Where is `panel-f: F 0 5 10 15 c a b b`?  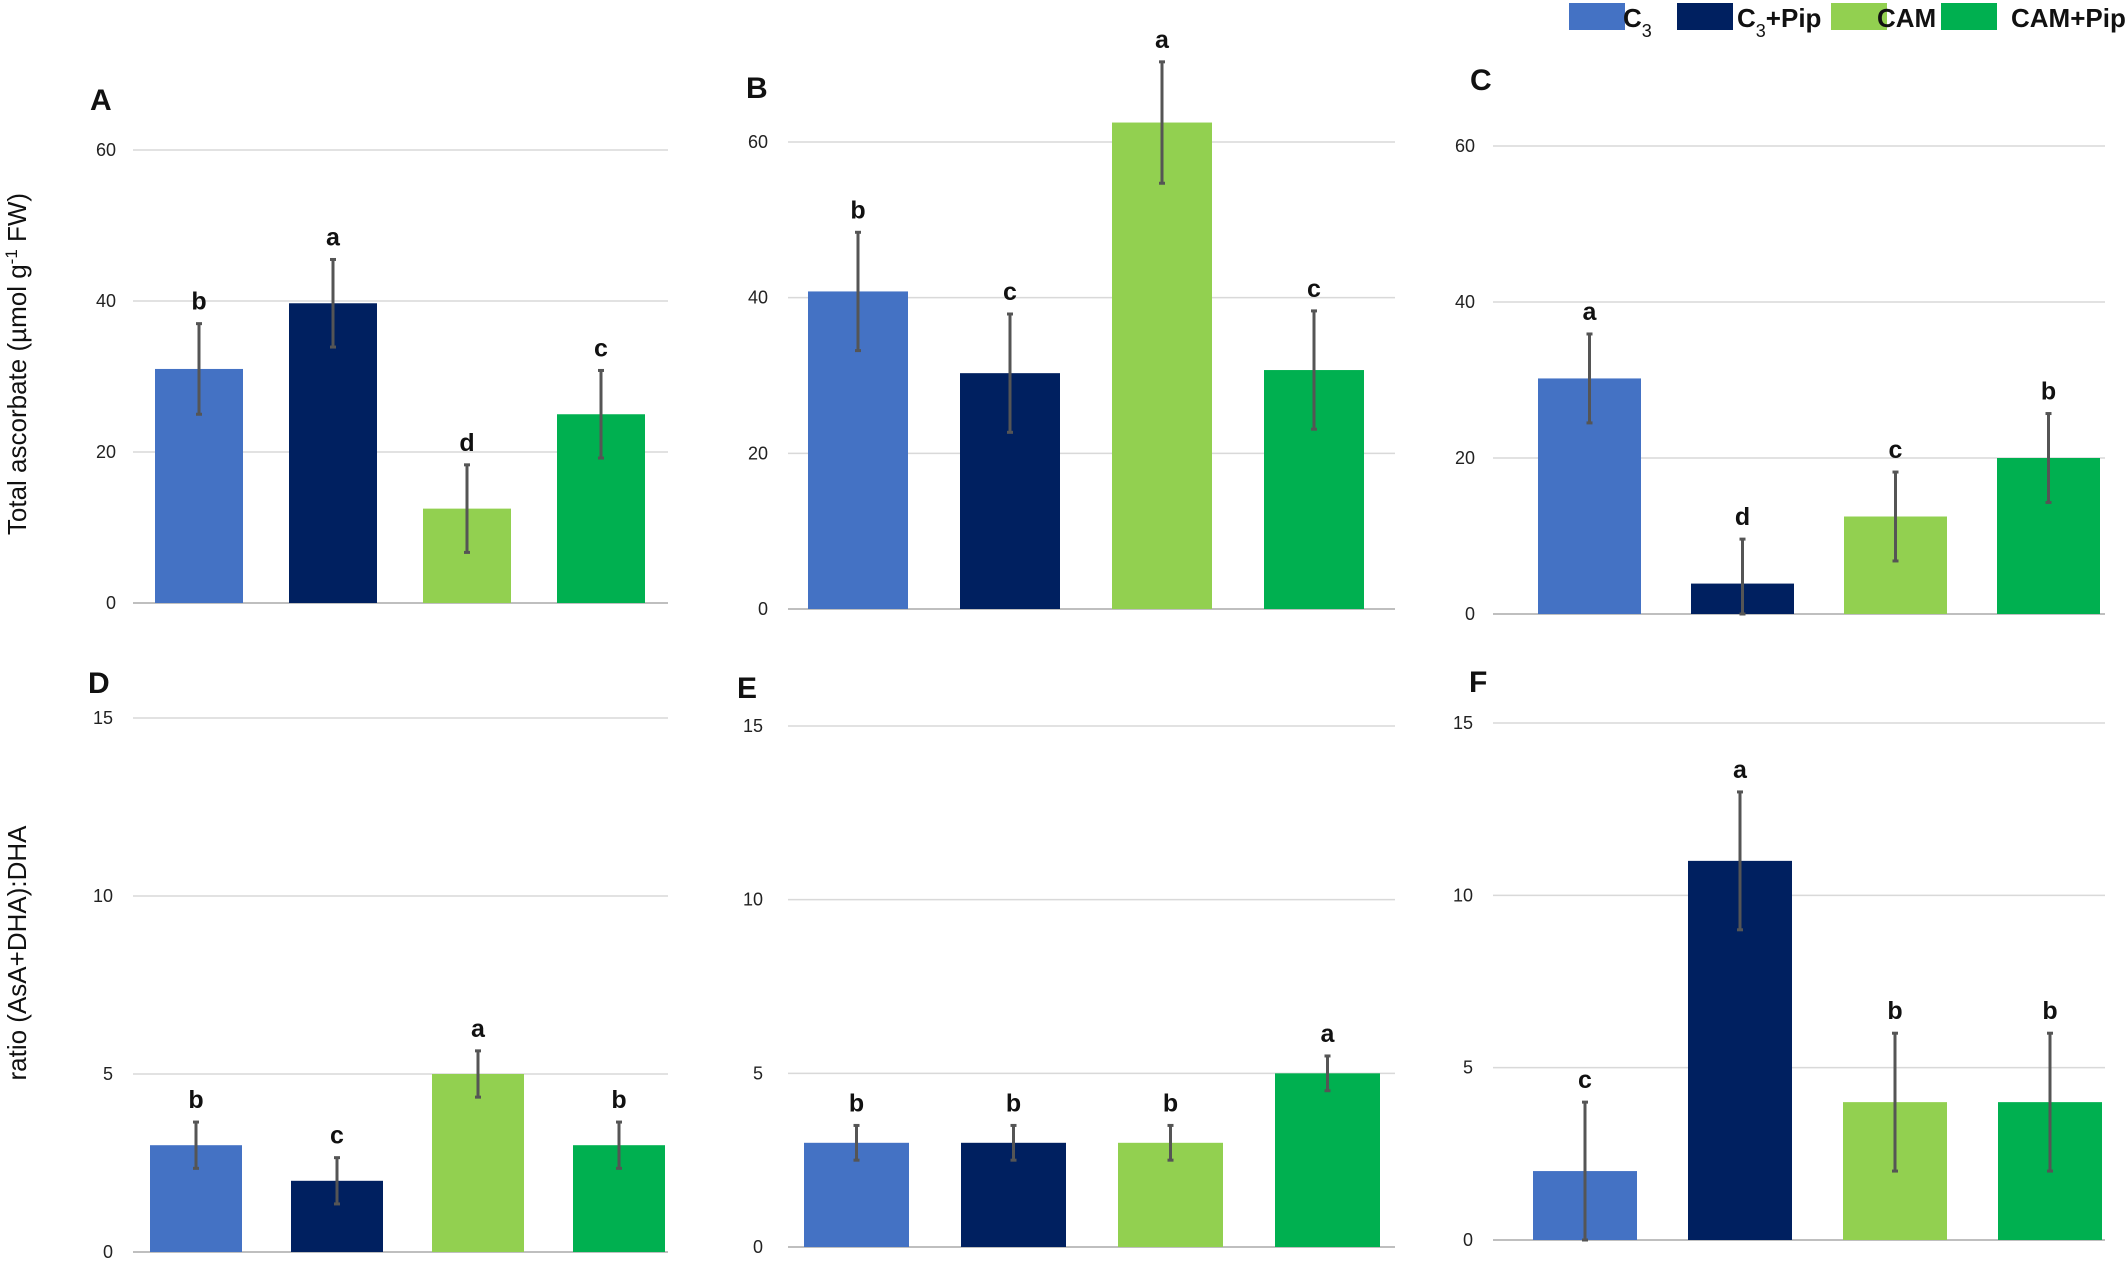 panel-f: F 0 5 10 15 c a b b is located at coordinates (1779, 958).